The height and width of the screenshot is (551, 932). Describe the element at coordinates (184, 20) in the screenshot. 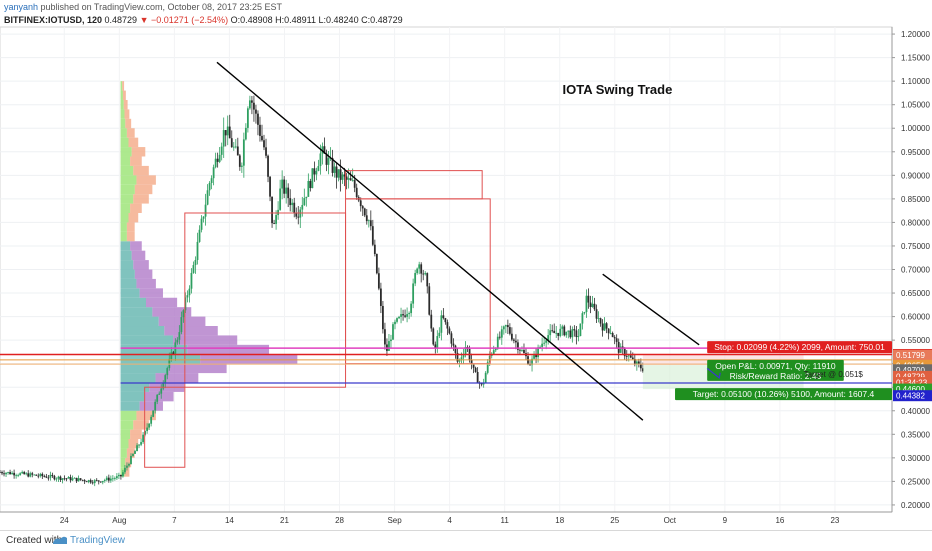

I see `price-change: ▼ −0.01271 (−2.54%)` at that location.